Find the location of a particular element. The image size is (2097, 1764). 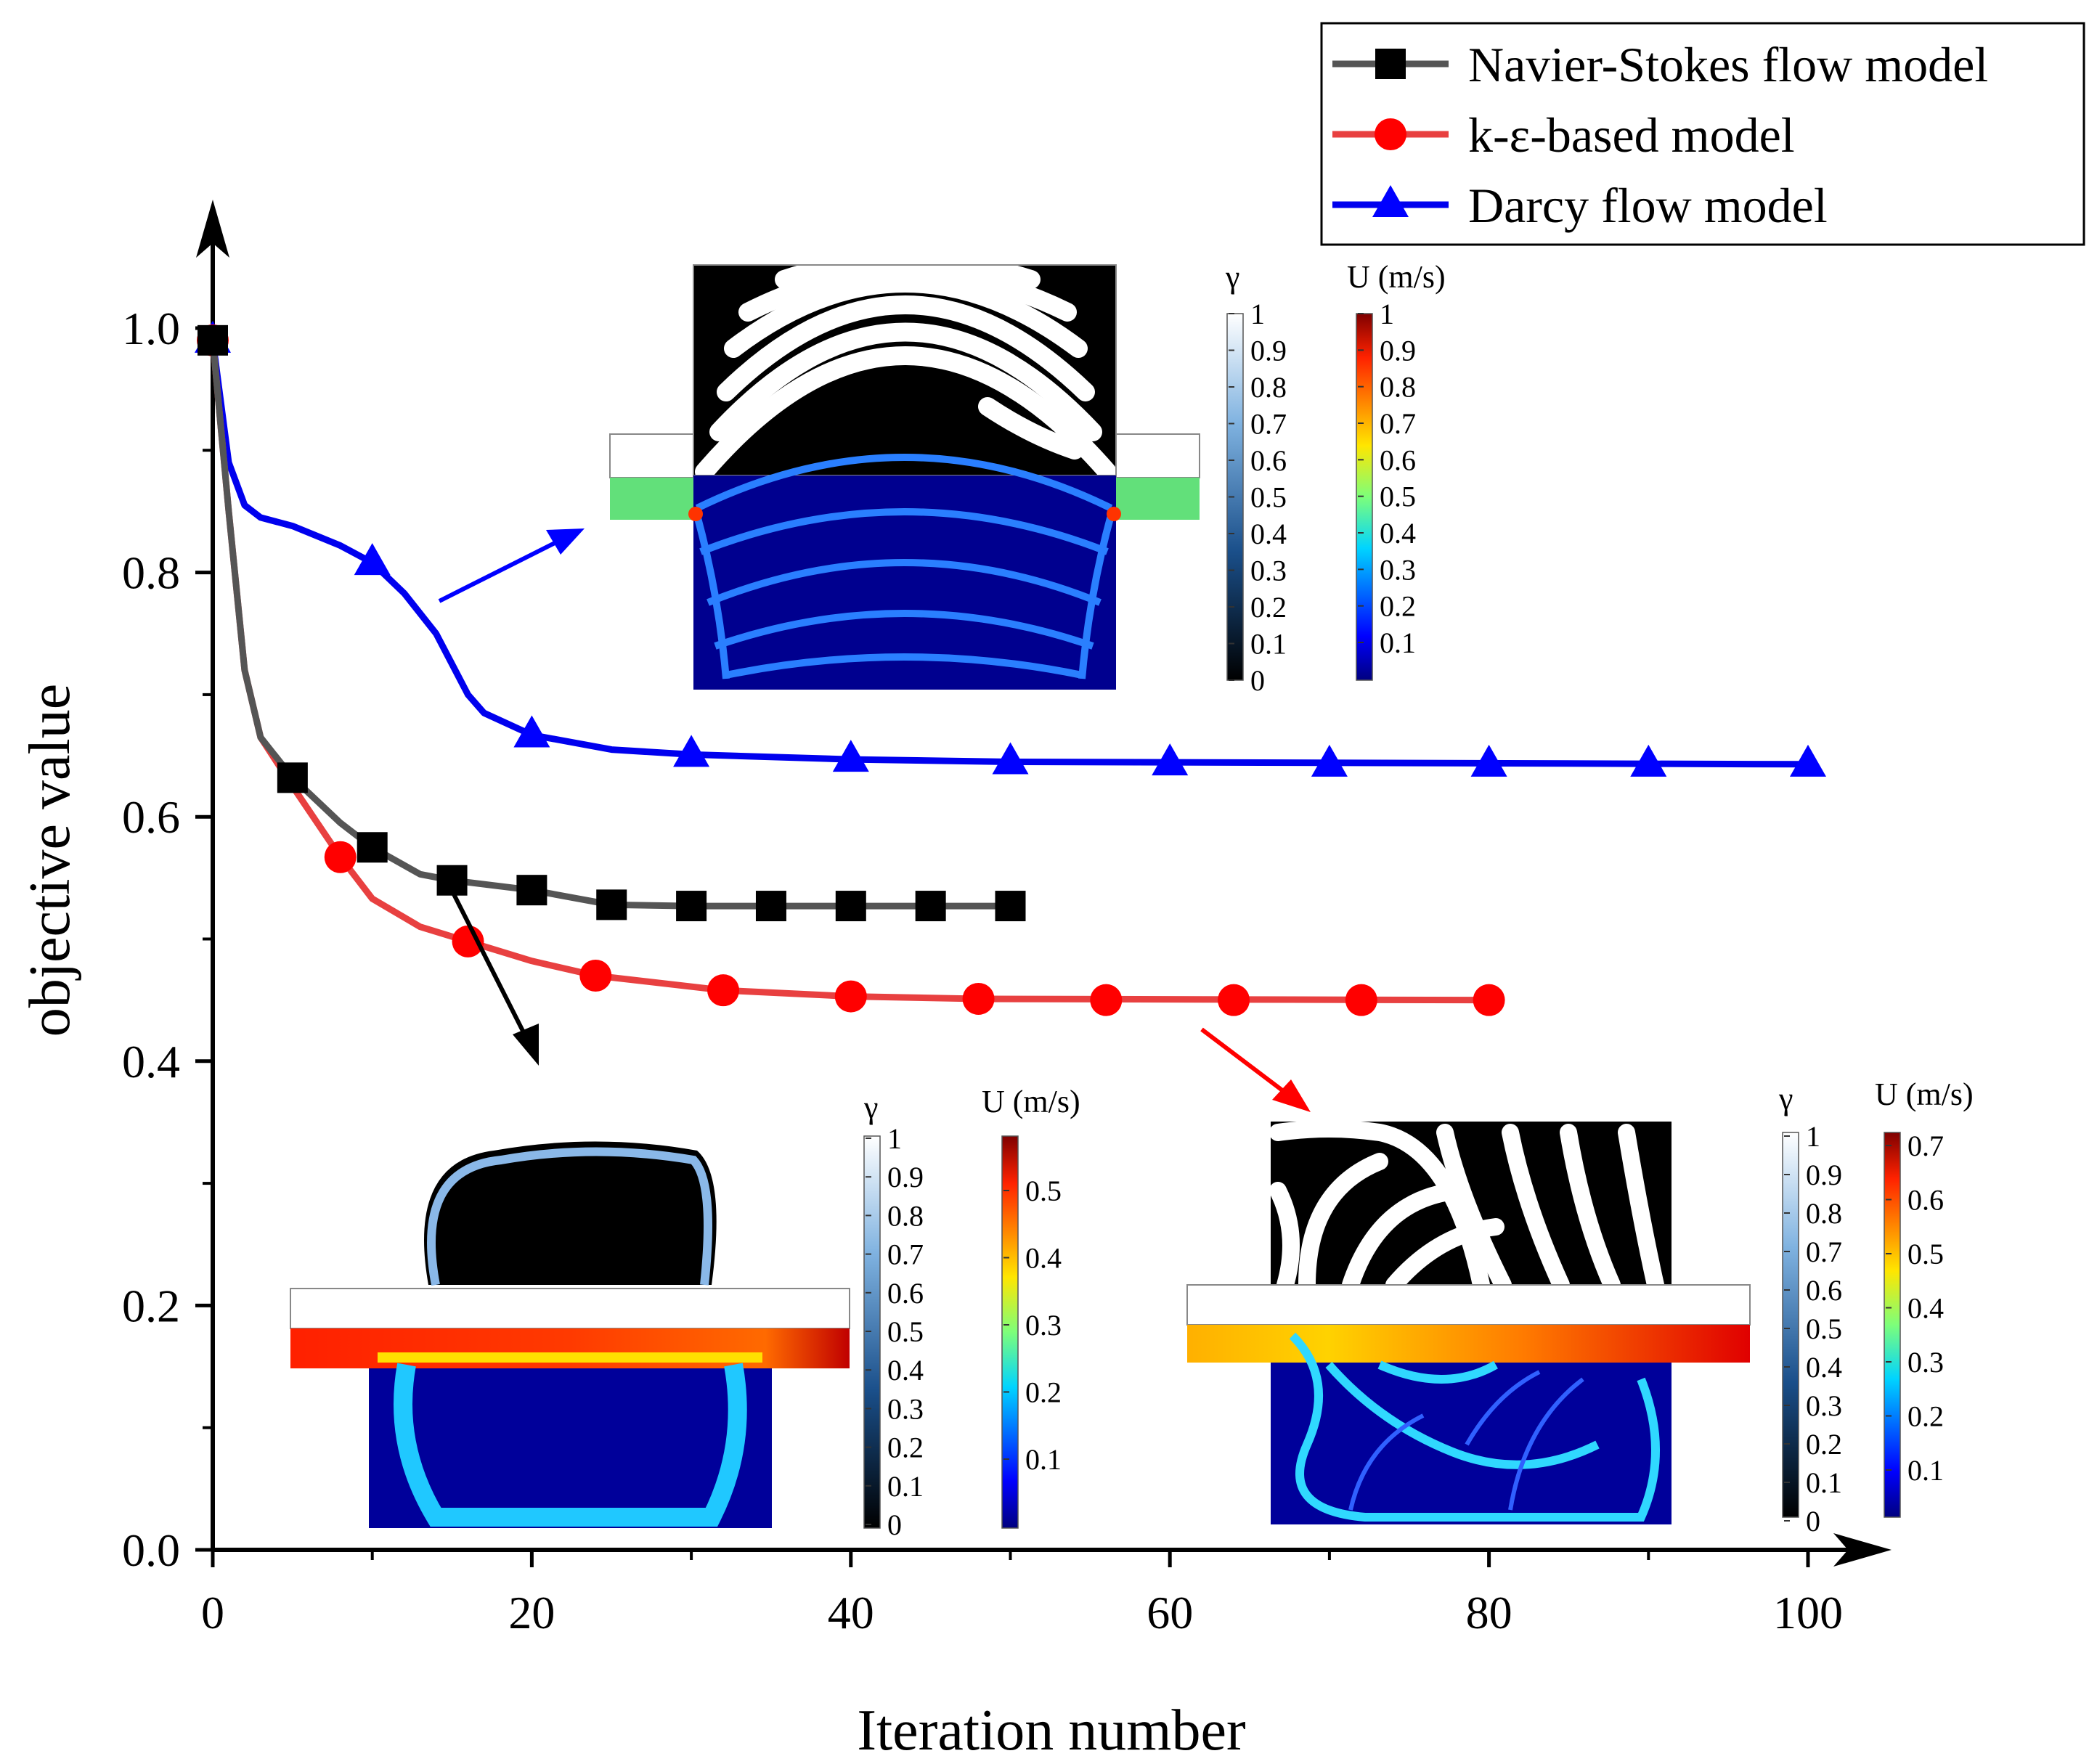

x-axis-arrow is located at coordinates (1863, 1550).